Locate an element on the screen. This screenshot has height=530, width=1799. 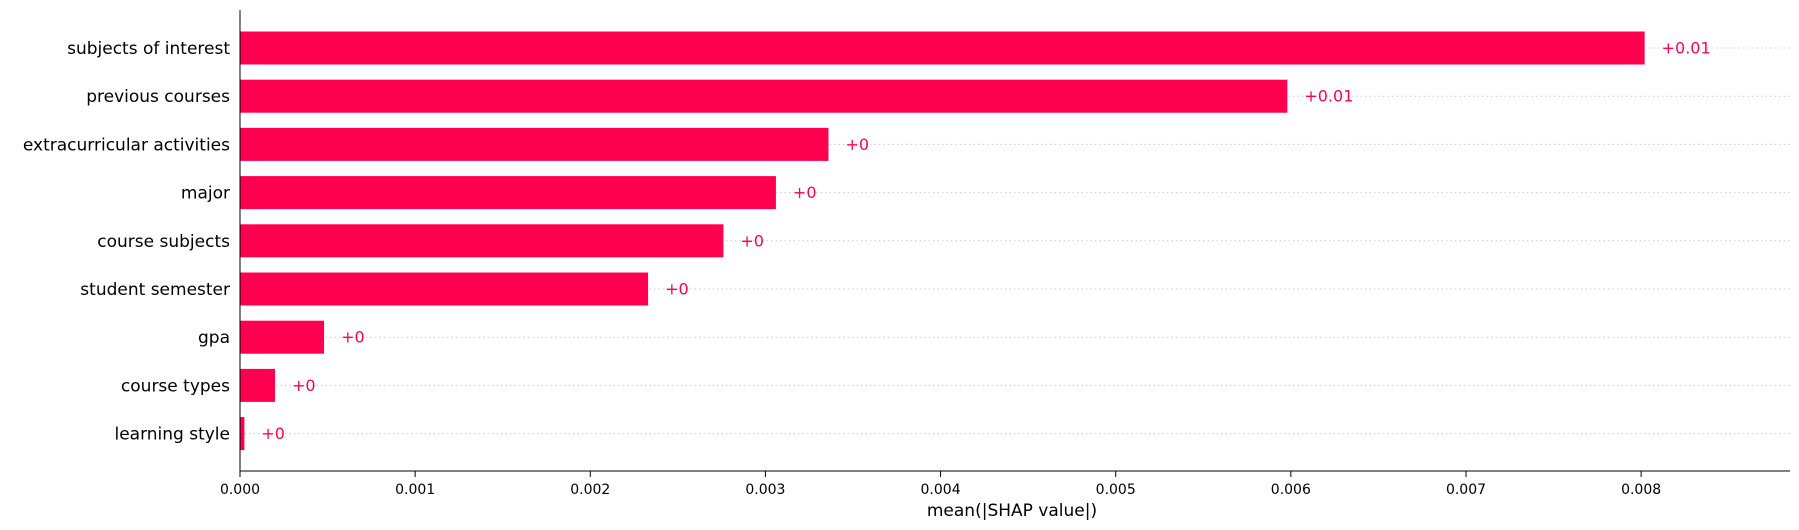
feature-label: course subjects is located at coordinates (163, 242).